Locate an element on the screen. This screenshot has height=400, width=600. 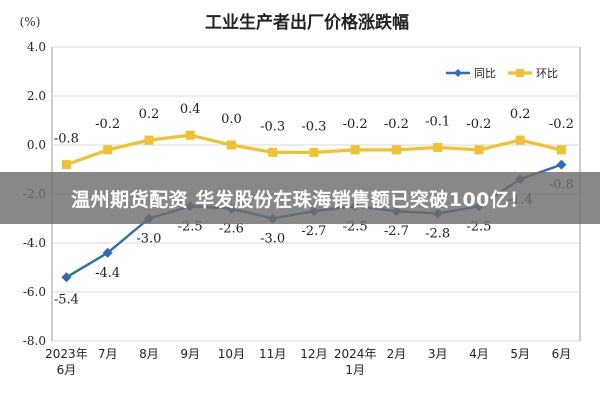
chart-title: 工业生产者出厂价格涨跌幅 is located at coordinates (307, 22).